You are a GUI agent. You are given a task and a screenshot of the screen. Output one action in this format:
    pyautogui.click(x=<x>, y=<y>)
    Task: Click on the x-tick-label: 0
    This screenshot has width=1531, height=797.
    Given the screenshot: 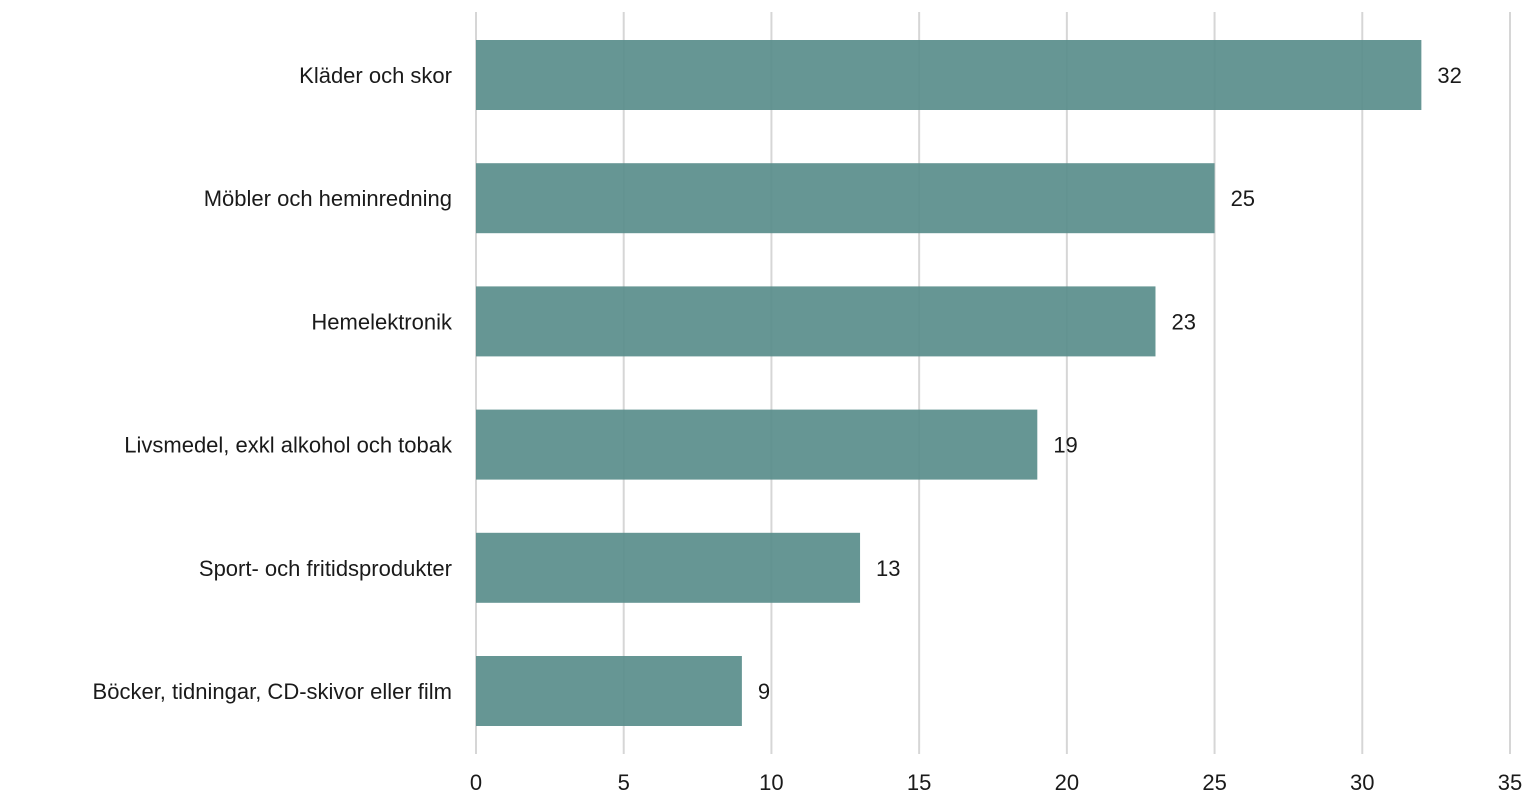 What is the action you would take?
    pyautogui.click(x=476, y=782)
    